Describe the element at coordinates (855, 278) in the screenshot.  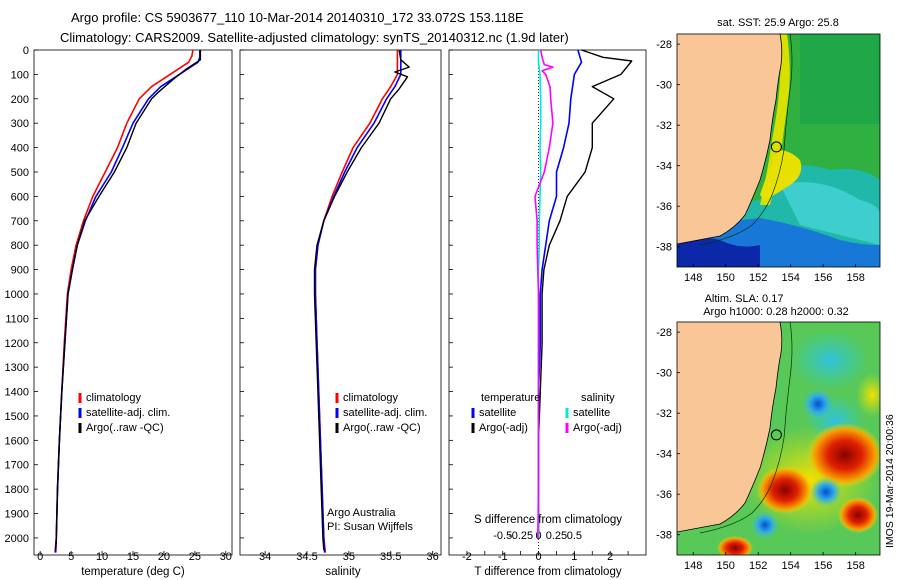
I see `lon-tick-label: 158` at that location.